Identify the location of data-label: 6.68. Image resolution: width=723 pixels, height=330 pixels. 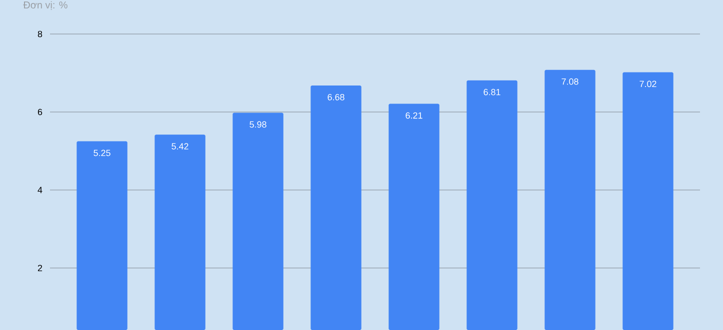
(336, 97).